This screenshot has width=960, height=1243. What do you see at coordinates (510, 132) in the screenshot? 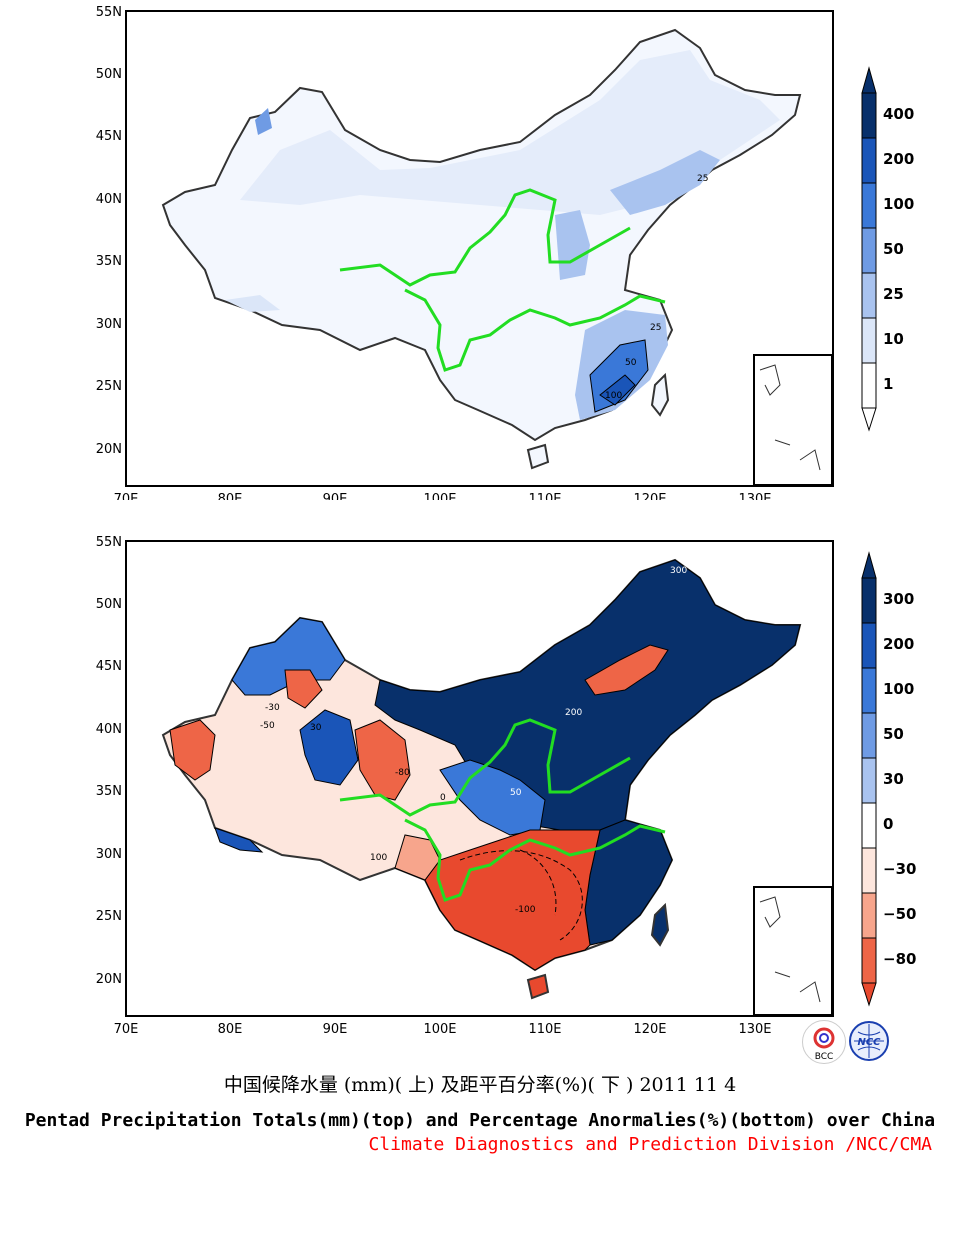
I see `top-shade-north` at bounding box center [510, 132].